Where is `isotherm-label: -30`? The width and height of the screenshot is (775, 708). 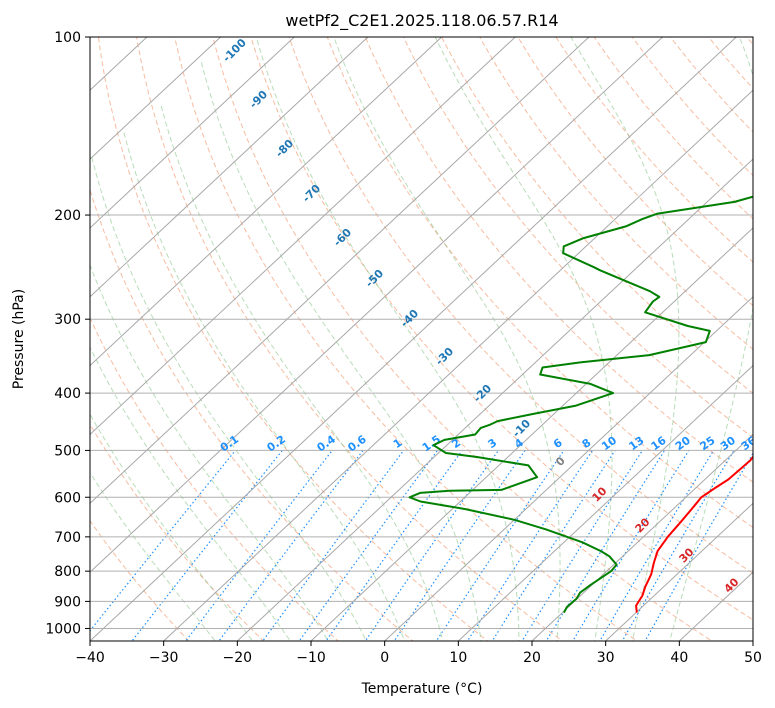 isotherm-label: -30 is located at coordinates (444, 356).